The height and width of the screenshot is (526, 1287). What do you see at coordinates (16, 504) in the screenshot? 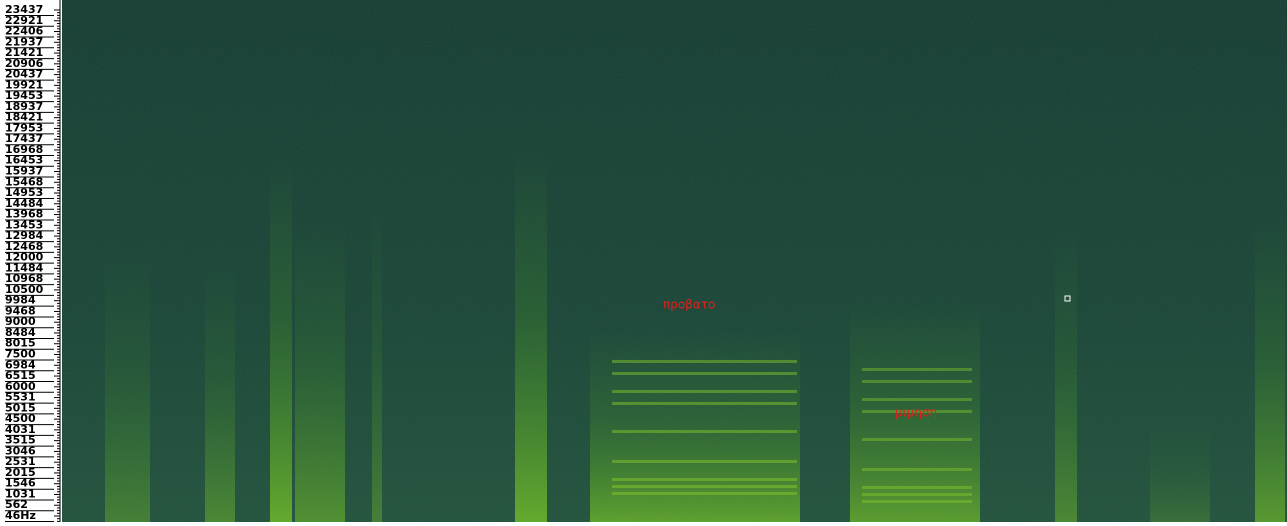
I see `frequency-label: 562` at bounding box center [16, 504].